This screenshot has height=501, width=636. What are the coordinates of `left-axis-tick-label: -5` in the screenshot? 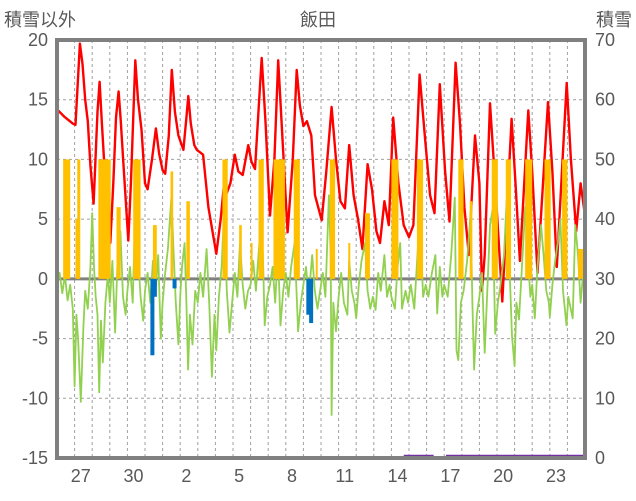 It's located at (40, 339).